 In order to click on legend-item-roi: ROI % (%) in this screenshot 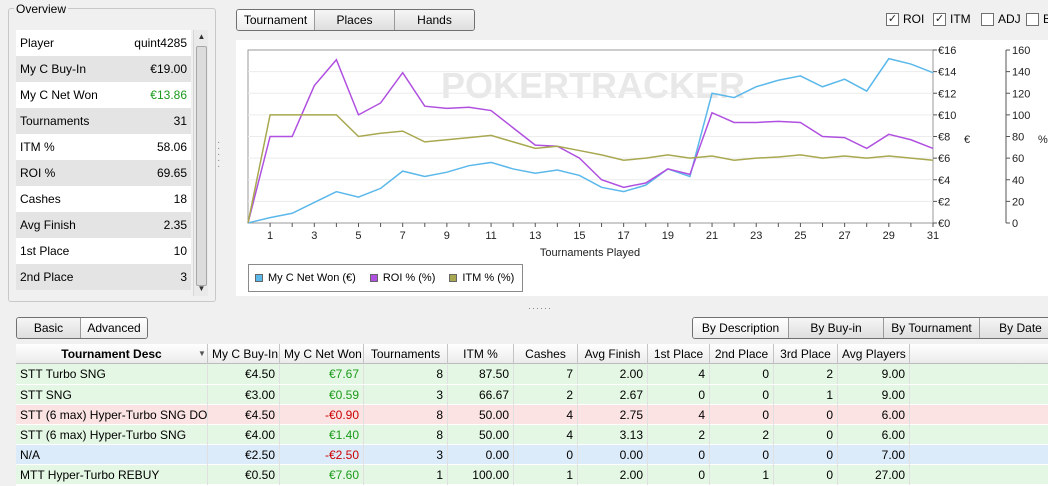, I will do `click(402, 278)`.